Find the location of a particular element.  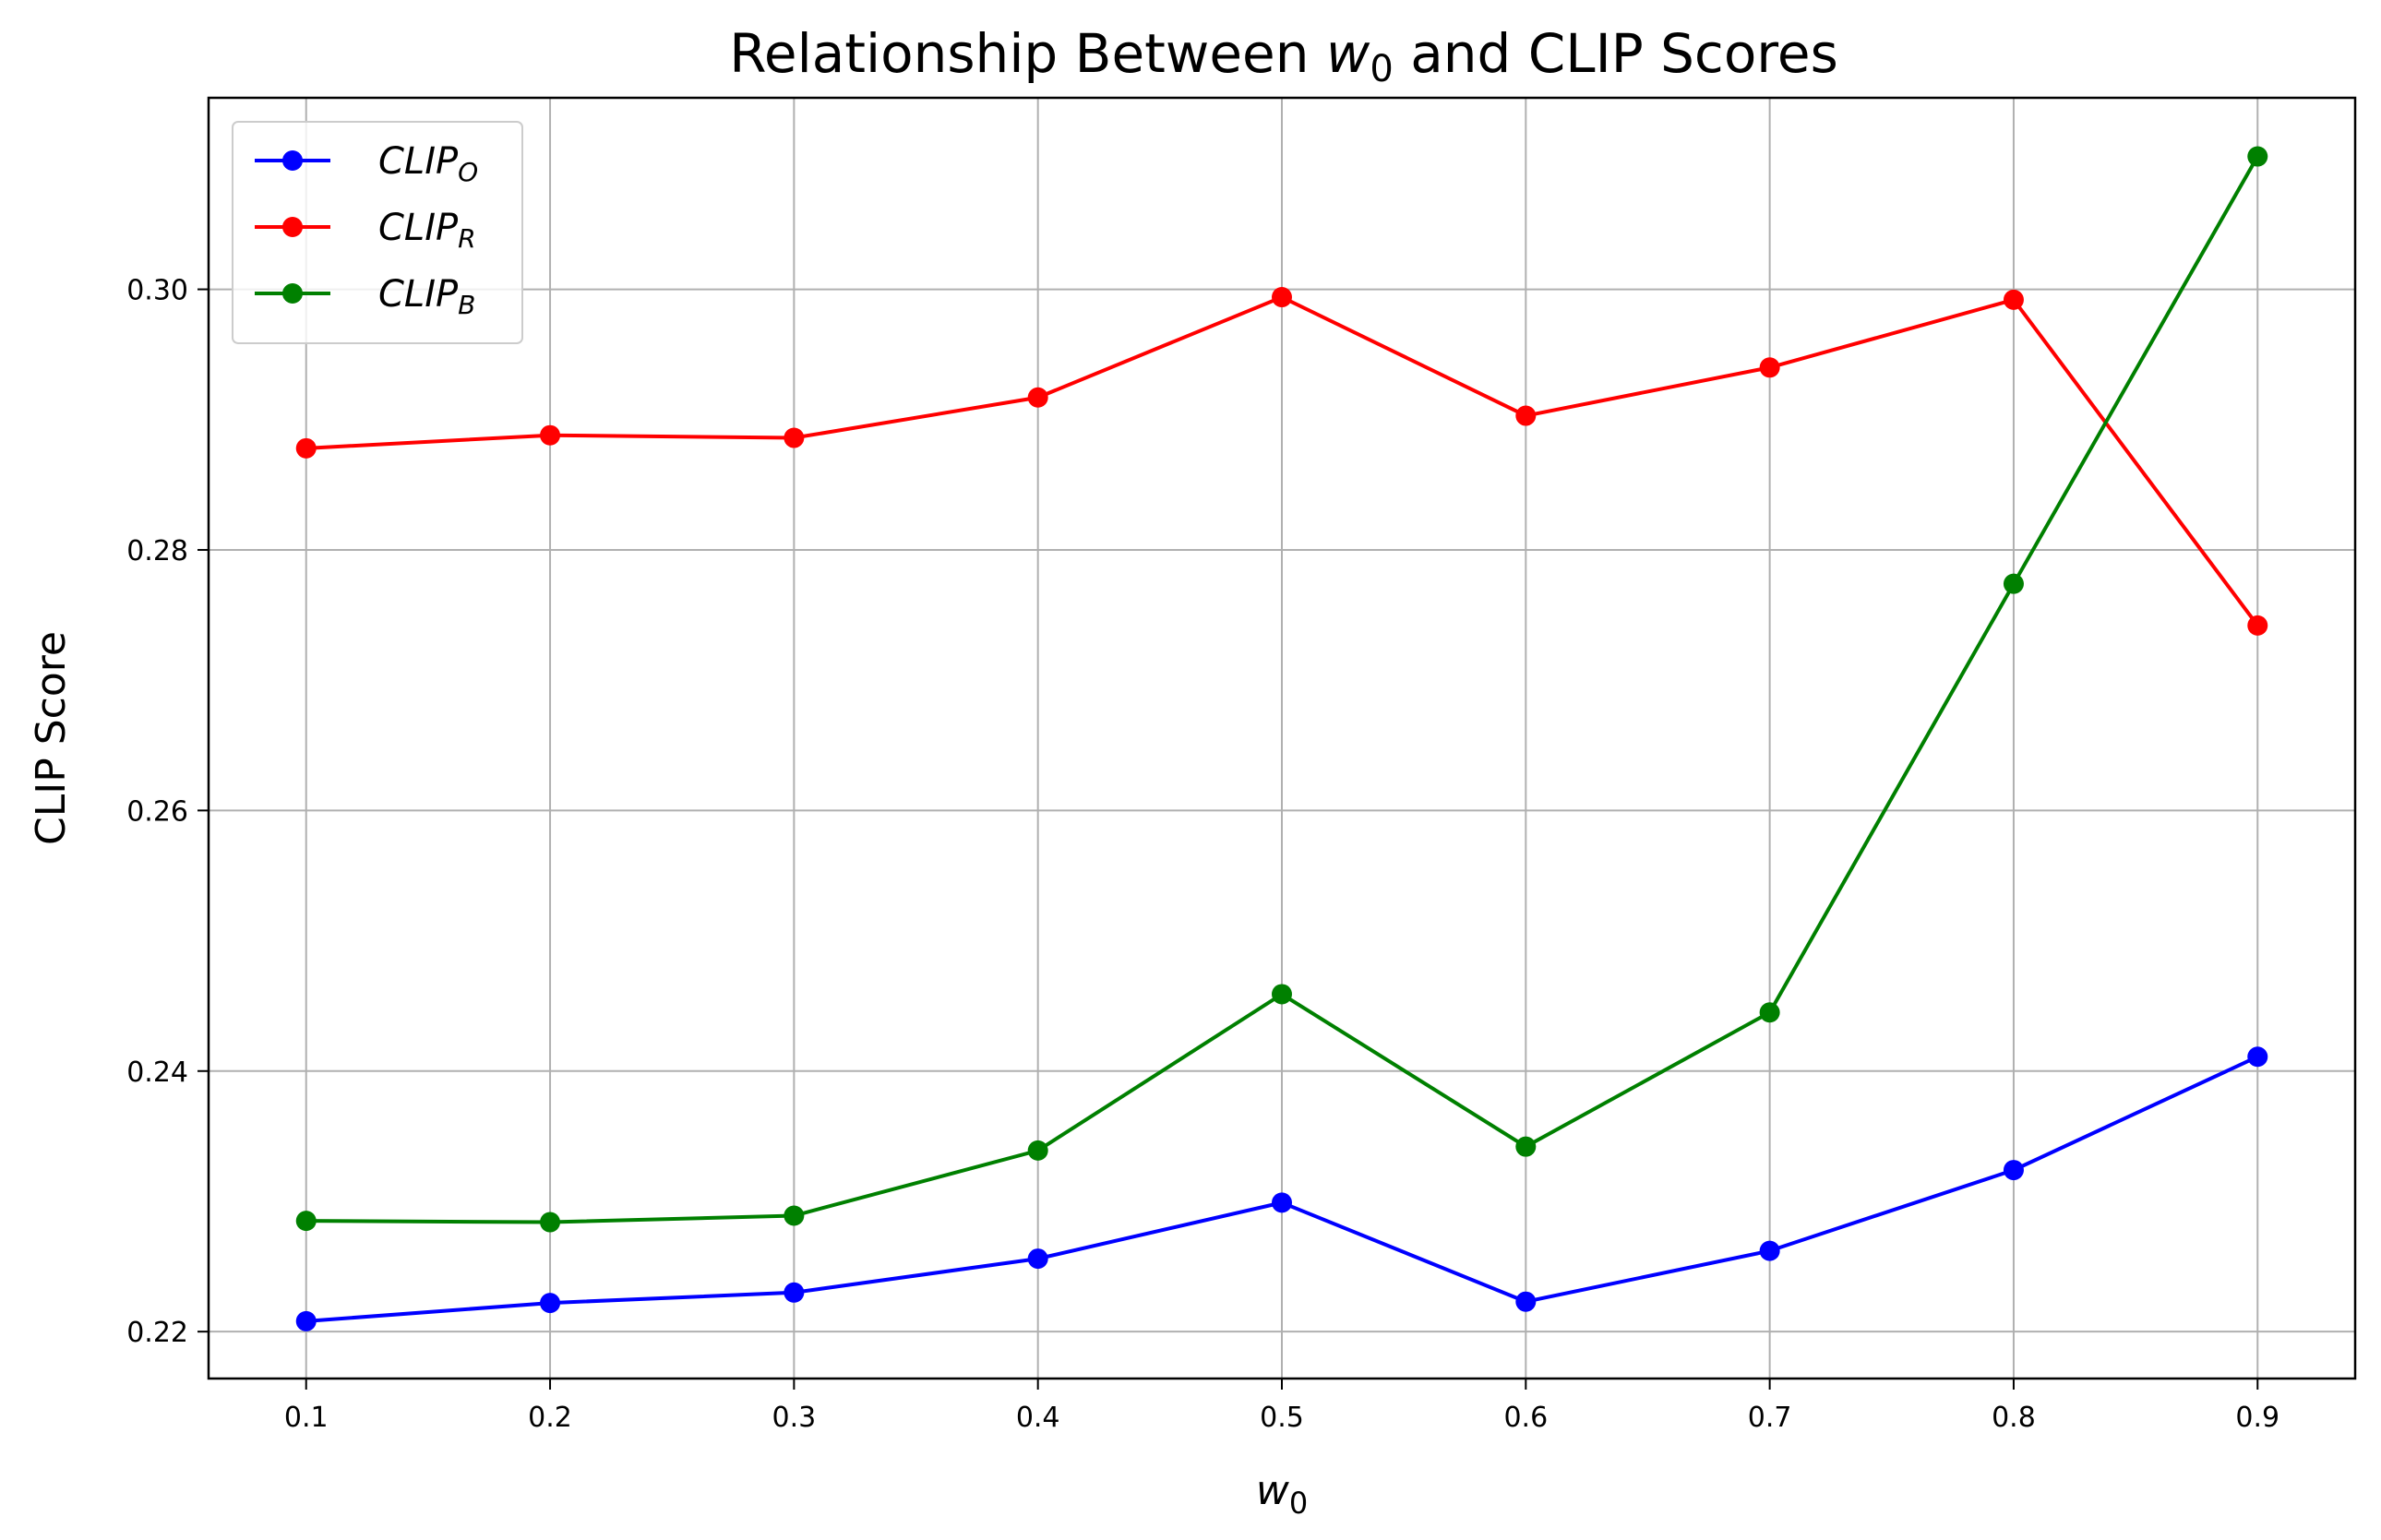

x-axis-title: w0 is located at coordinates (1282, 1494).